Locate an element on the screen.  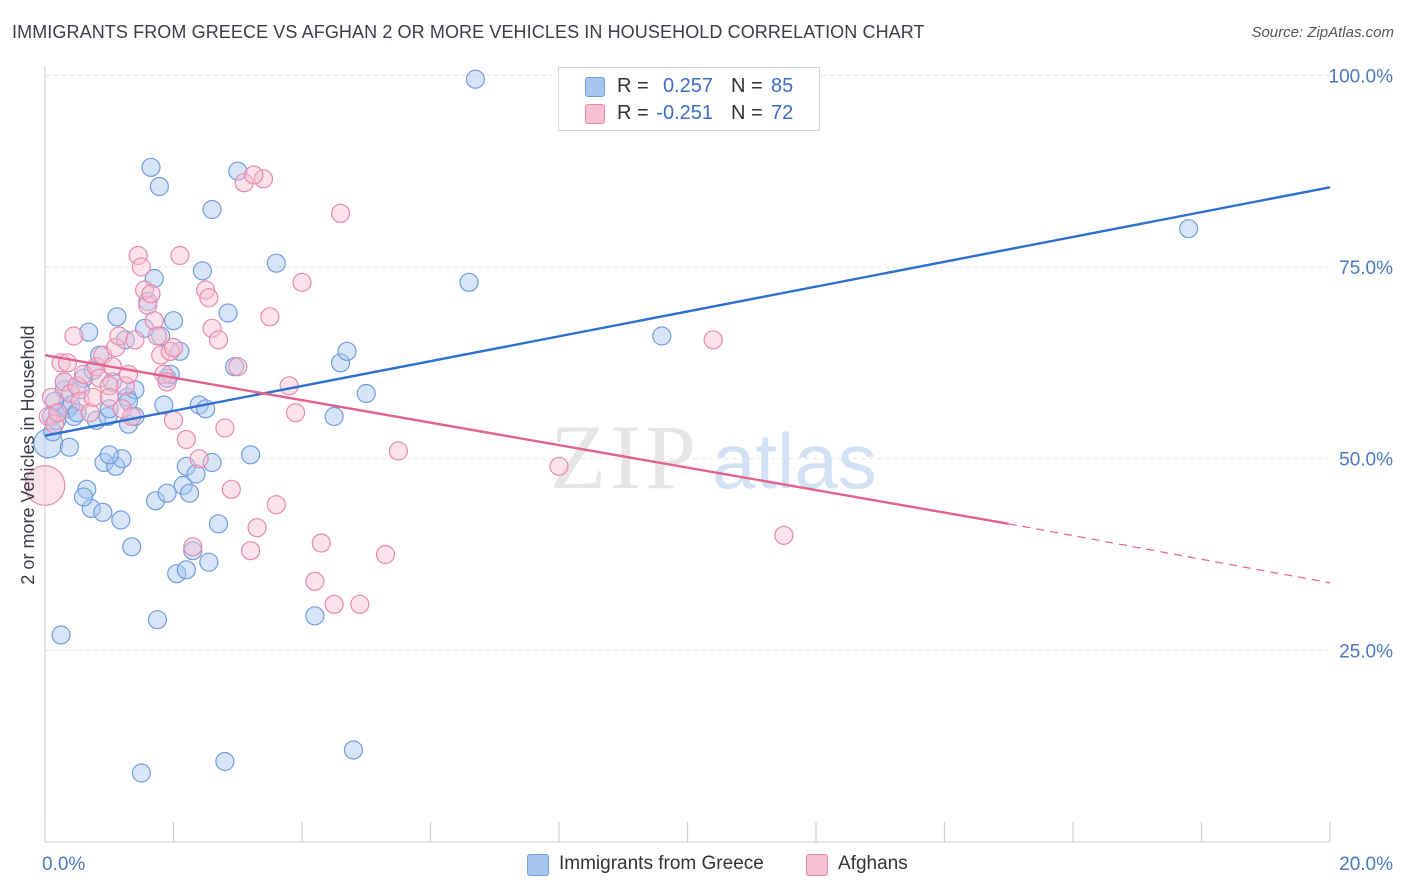
correlation-legend: R = 0.257 N = 85 R = -0.251 N = 72 is located at coordinates (689, 99).